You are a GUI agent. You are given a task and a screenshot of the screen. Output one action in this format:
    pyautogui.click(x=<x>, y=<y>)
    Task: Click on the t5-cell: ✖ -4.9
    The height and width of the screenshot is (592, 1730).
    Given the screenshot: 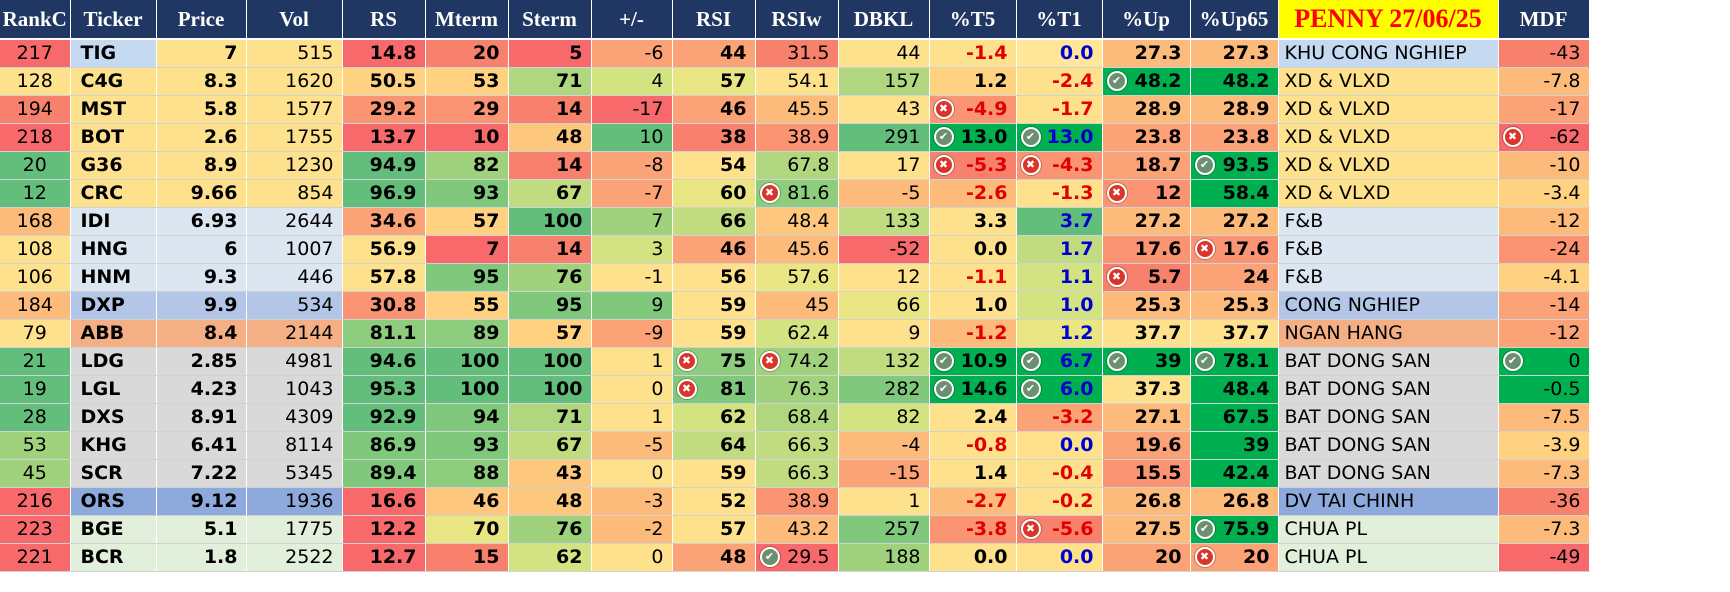 What is the action you would take?
    pyautogui.click(x=973, y=109)
    